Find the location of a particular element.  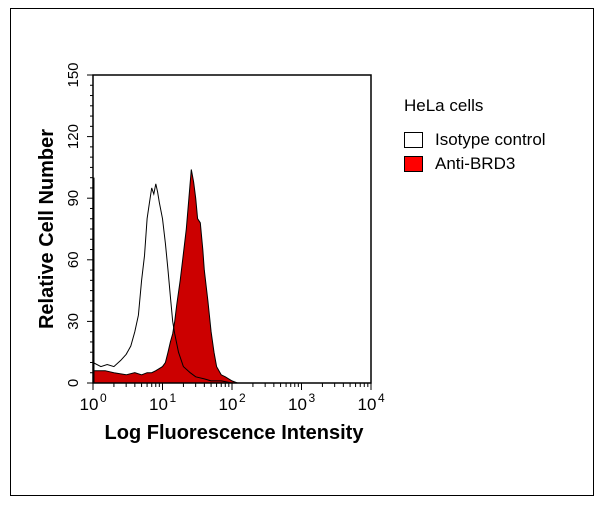

y-tick-label: 120 is located at coordinates (73, 136).